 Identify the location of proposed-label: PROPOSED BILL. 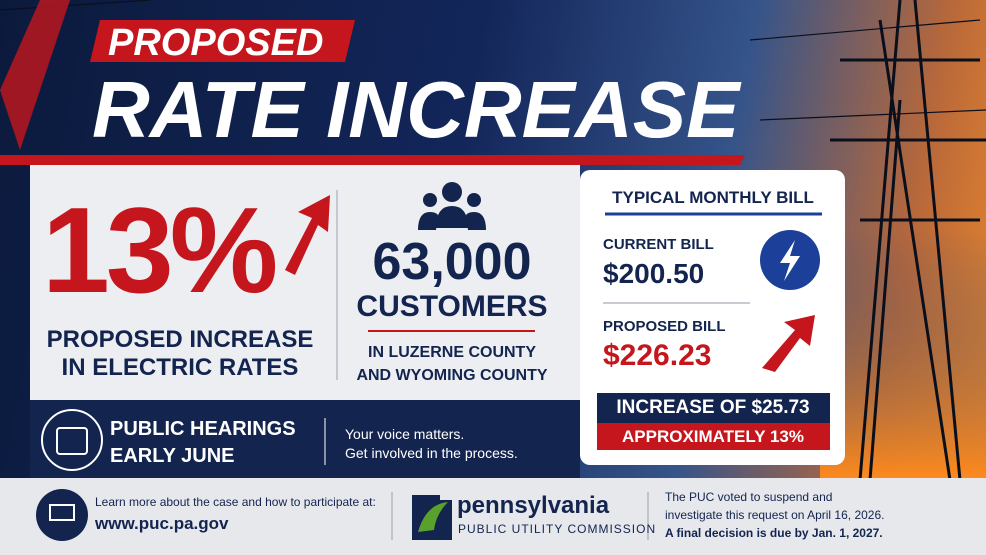
(664, 326).